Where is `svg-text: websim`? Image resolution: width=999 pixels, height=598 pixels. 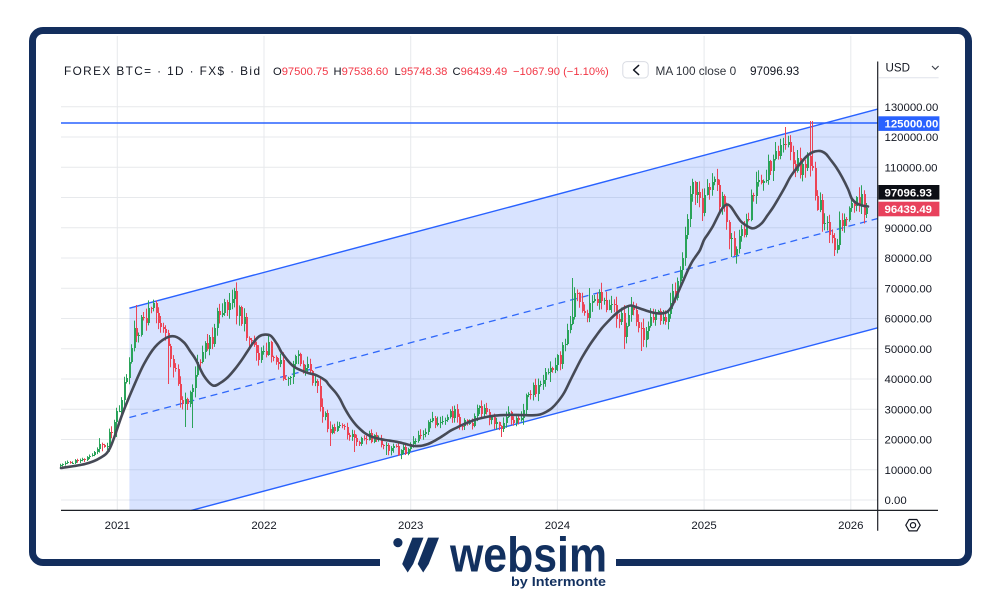
svg-text: websim is located at coordinates (528, 556).